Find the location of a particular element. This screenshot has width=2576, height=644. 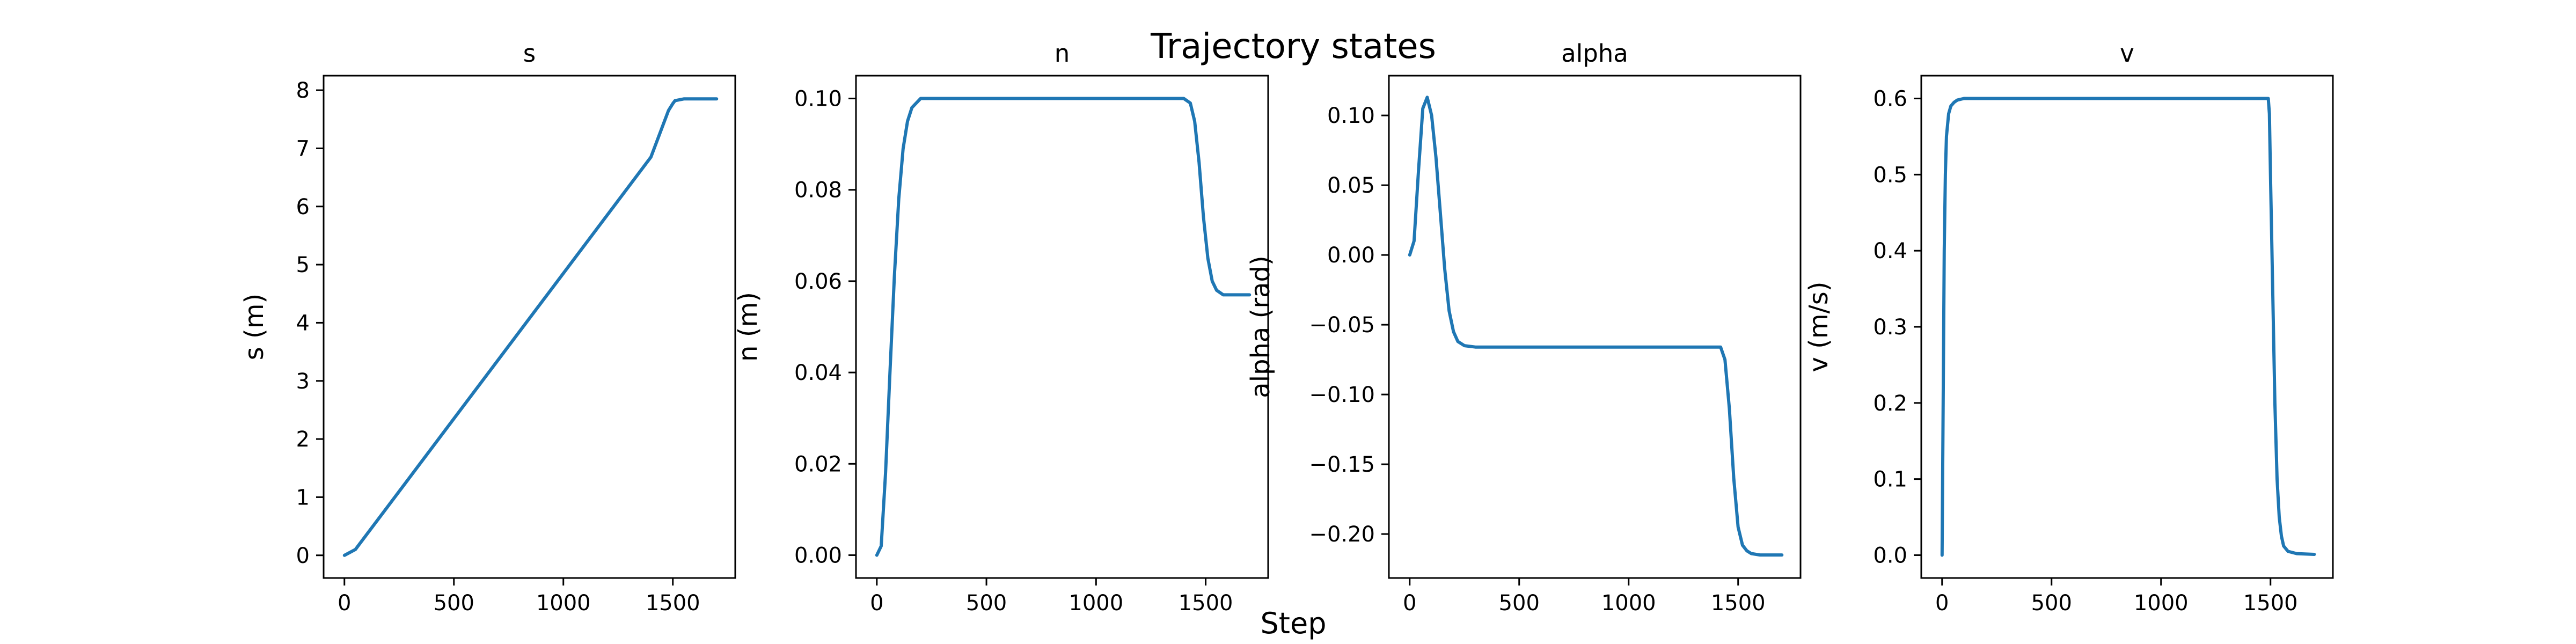

y-tick-label: 0.08 is located at coordinates (818, 190).